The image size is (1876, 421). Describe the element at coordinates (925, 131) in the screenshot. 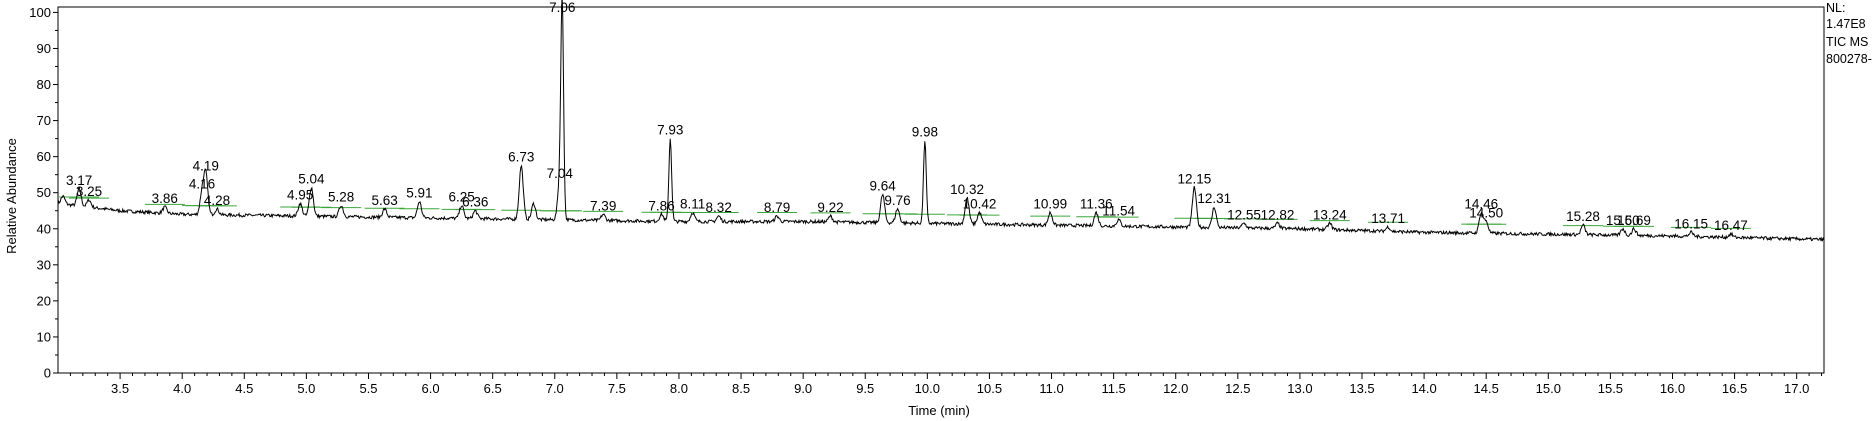

I see `peak-label: 9.98` at that location.